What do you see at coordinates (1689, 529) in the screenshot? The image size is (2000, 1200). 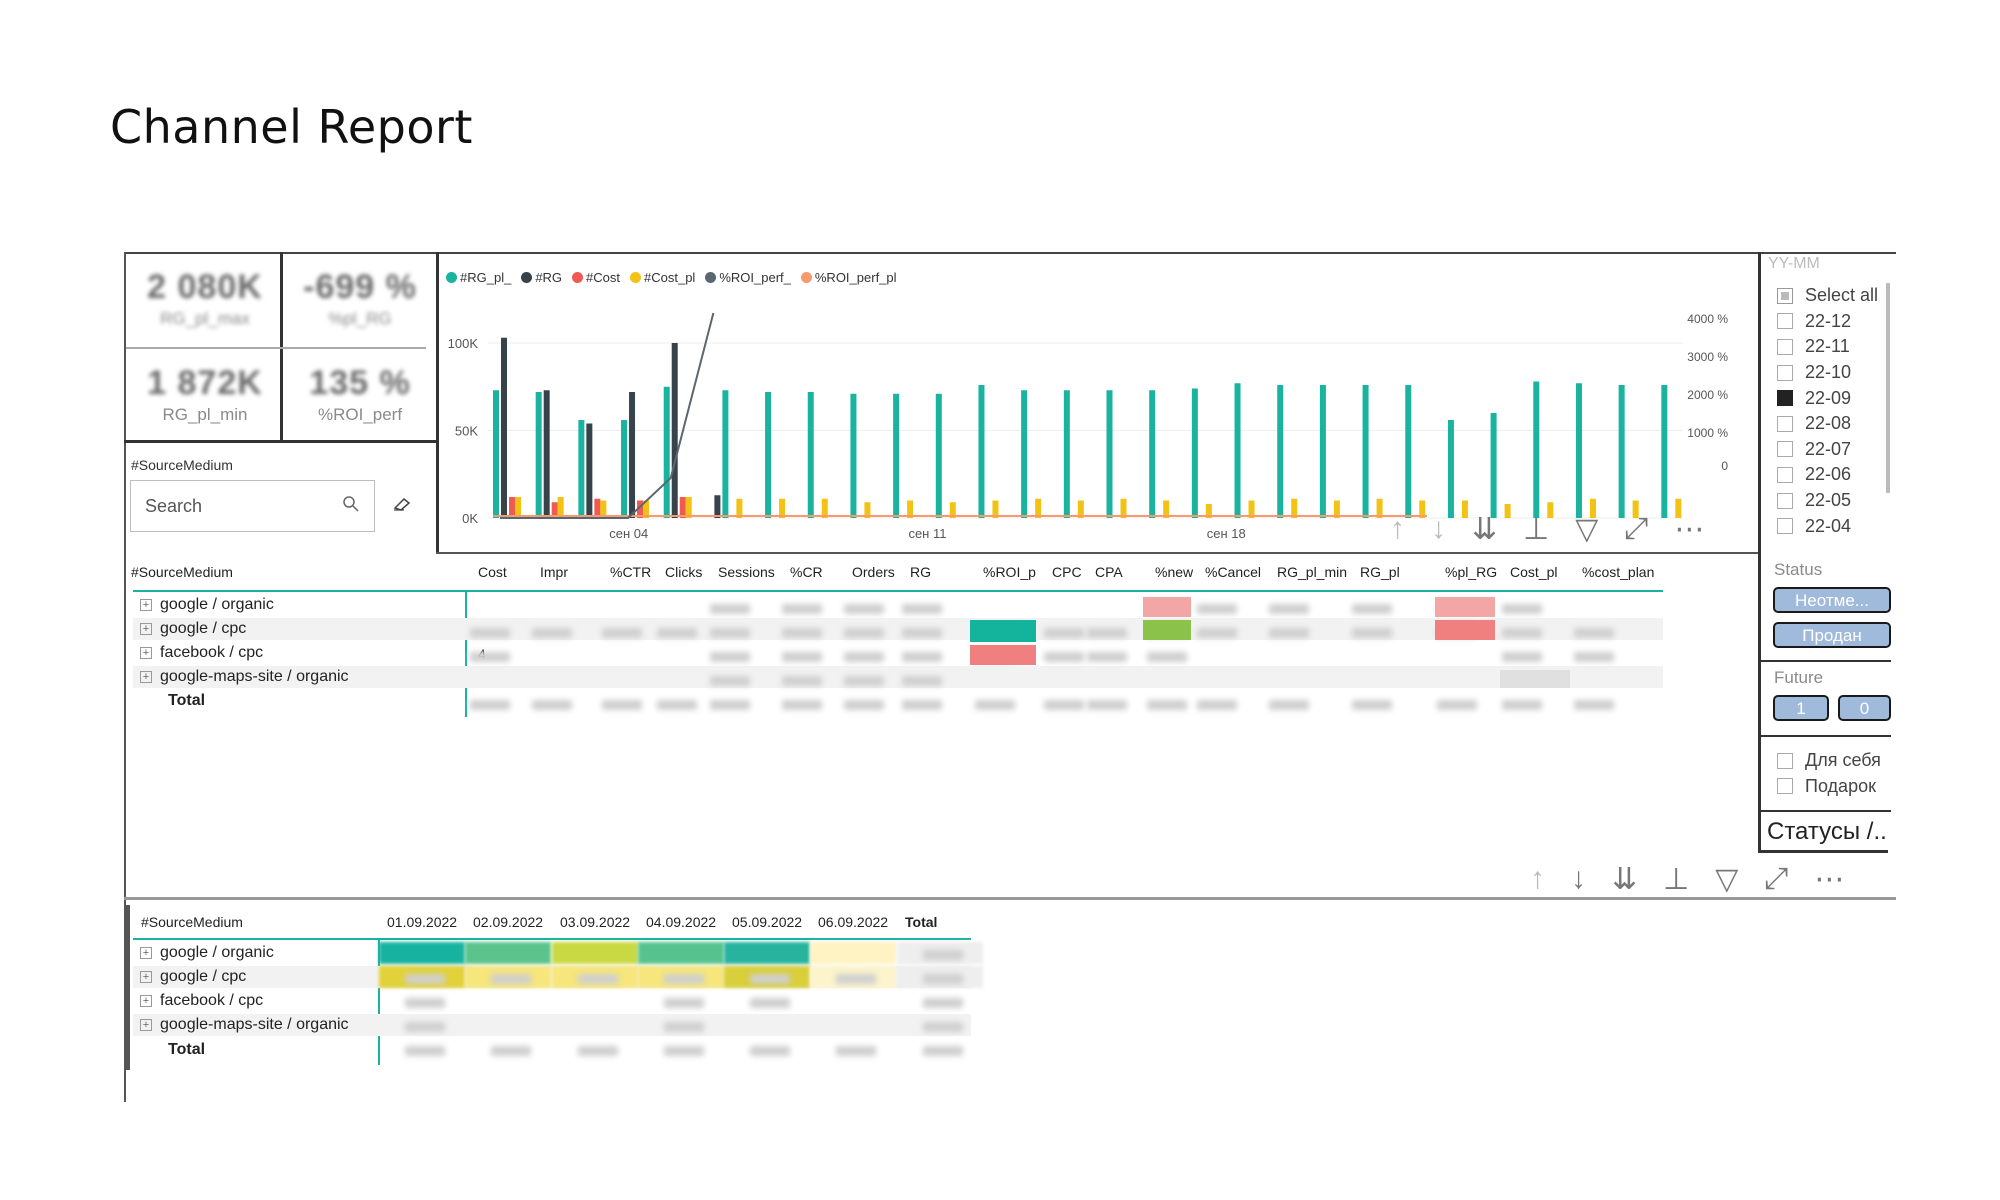 I see `more-options-icon: ⋯` at bounding box center [1689, 529].